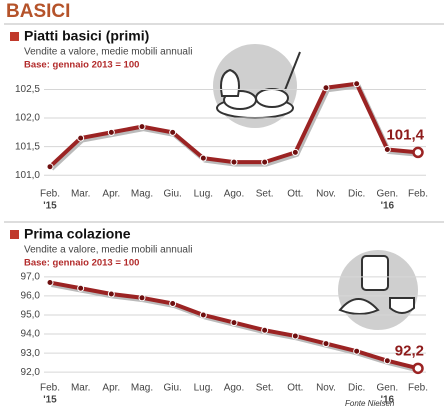 The height and width of the screenshot is (416, 448). What do you see at coordinates (31, 334) in the screenshot?
I see `y-tick-label: 94,0` at bounding box center [31, 334].